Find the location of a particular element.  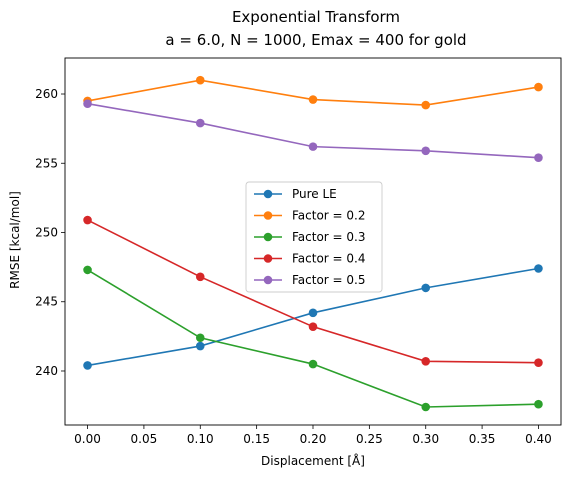

legend-label: Pure LE is located at coordinates (314, 194).